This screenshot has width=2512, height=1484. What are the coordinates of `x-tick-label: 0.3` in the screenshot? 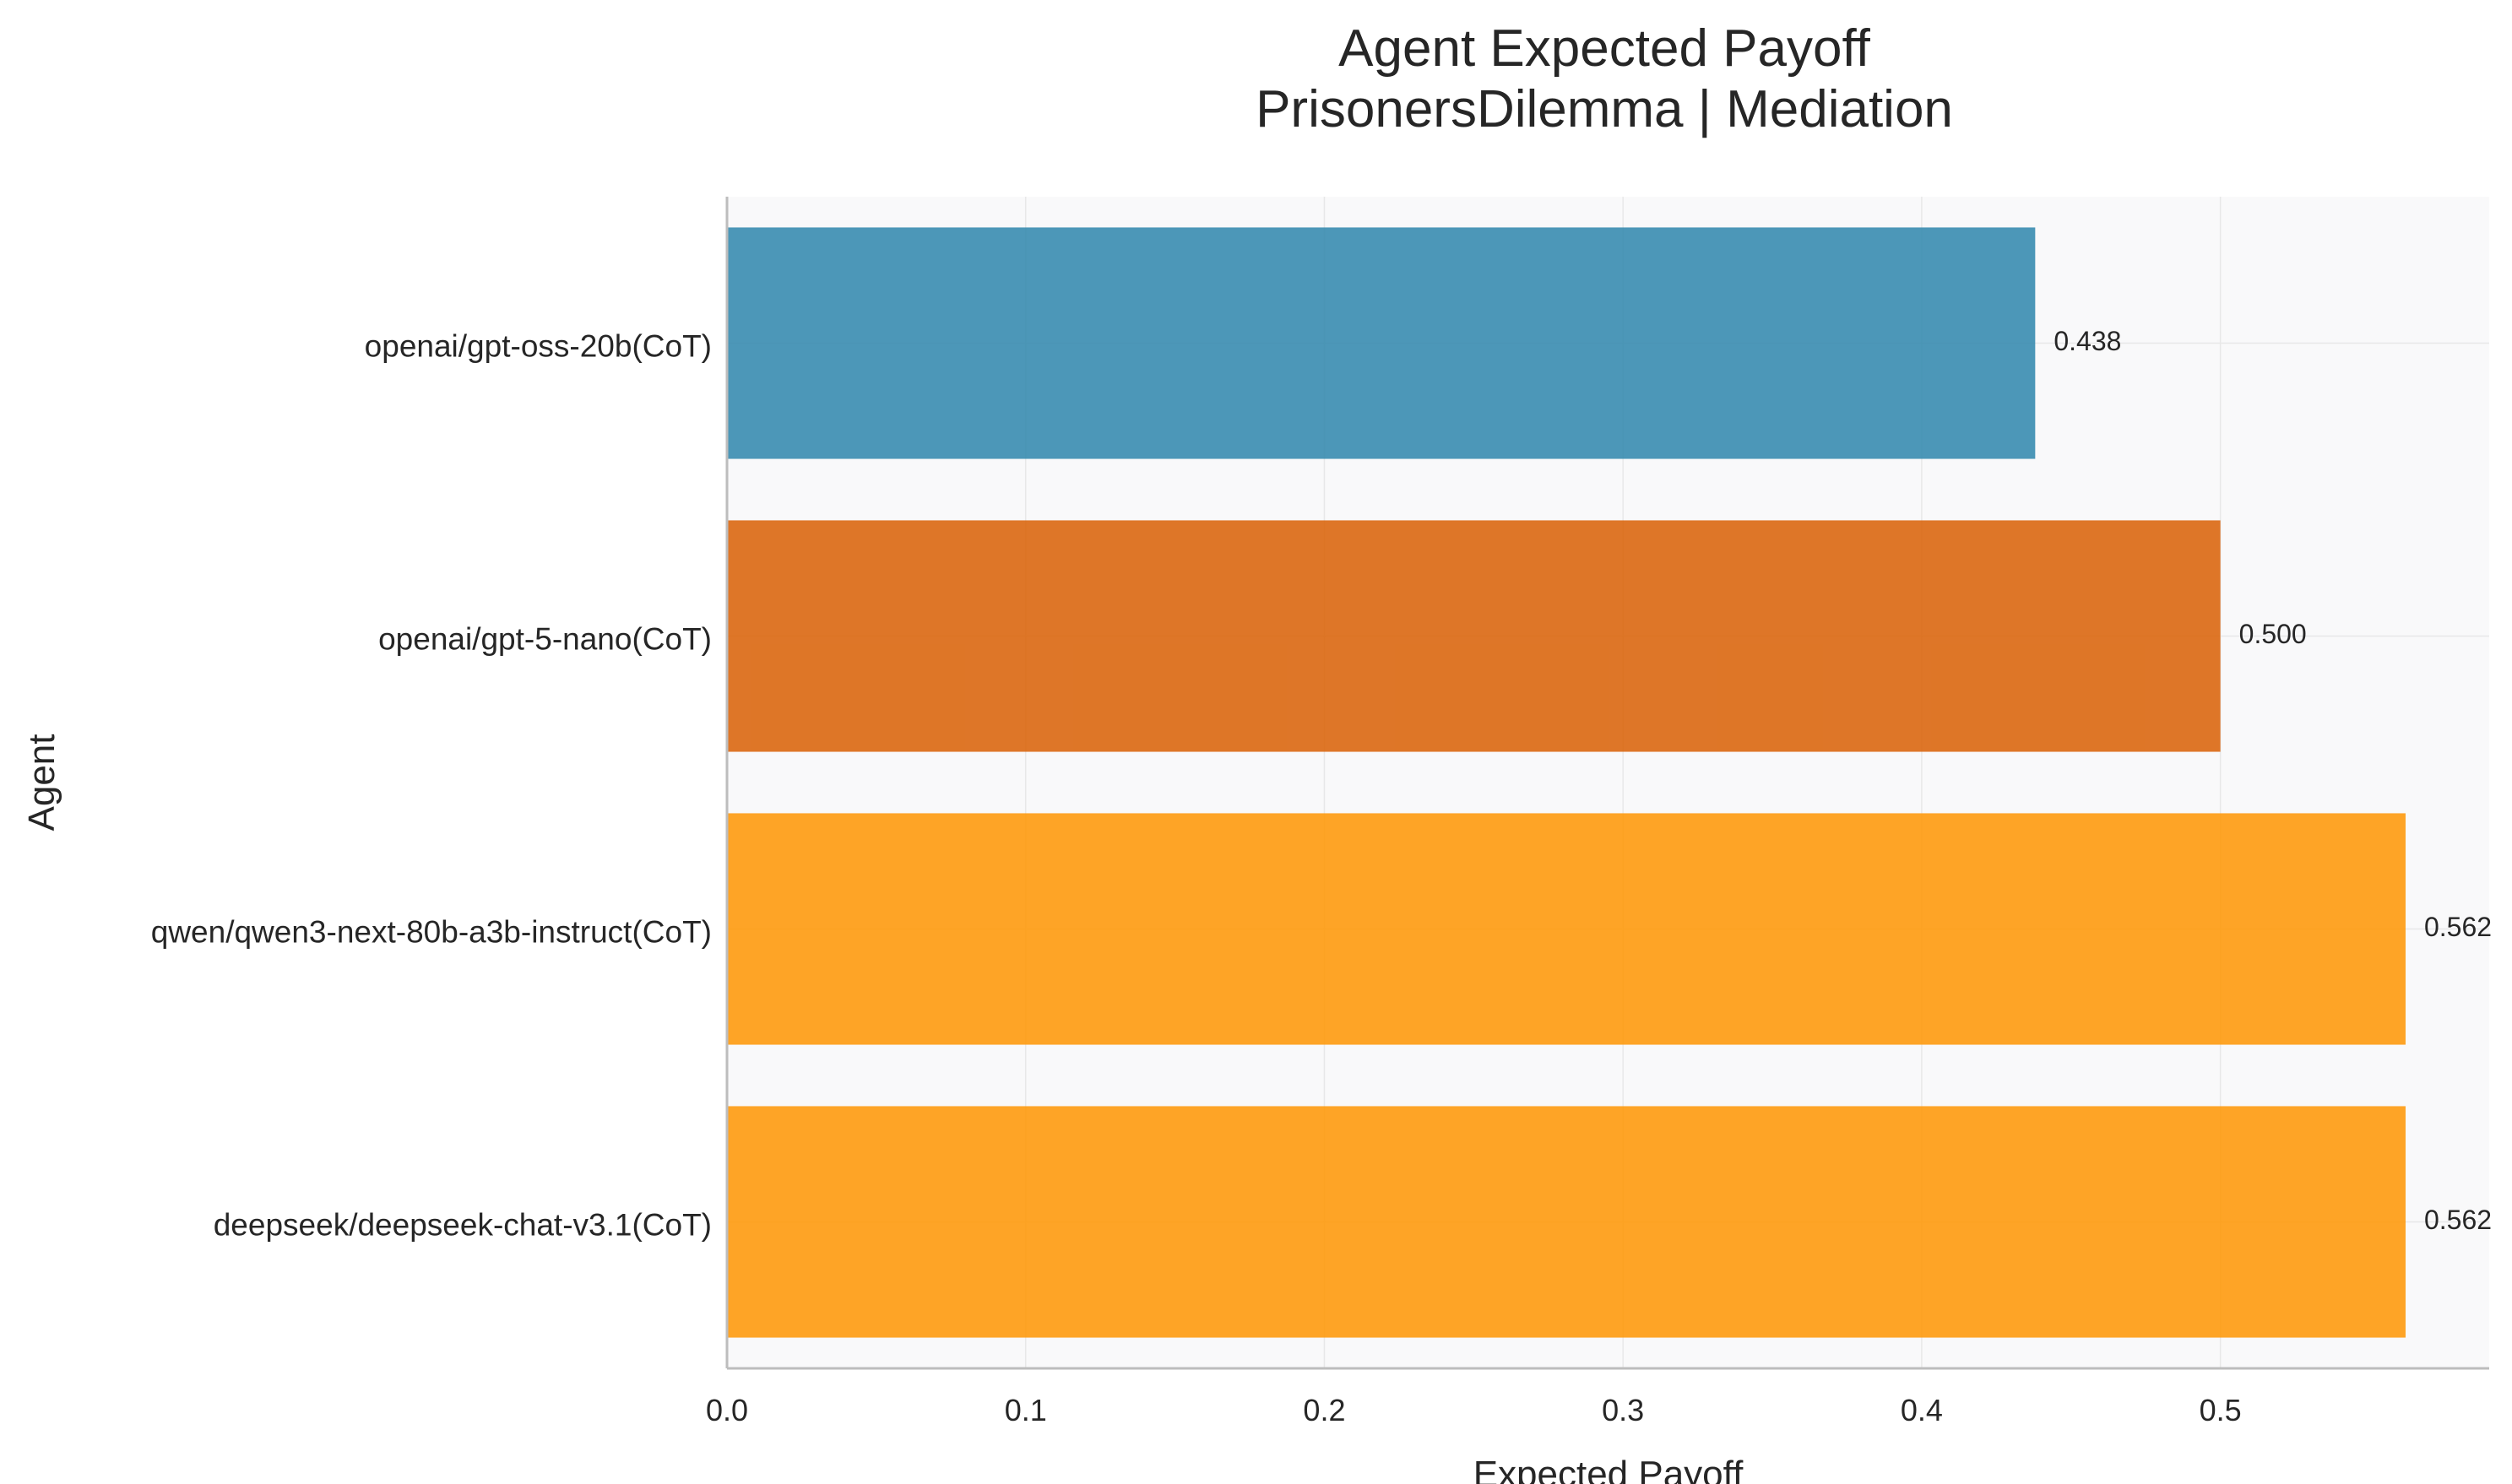 It's located at (1623, 1410).